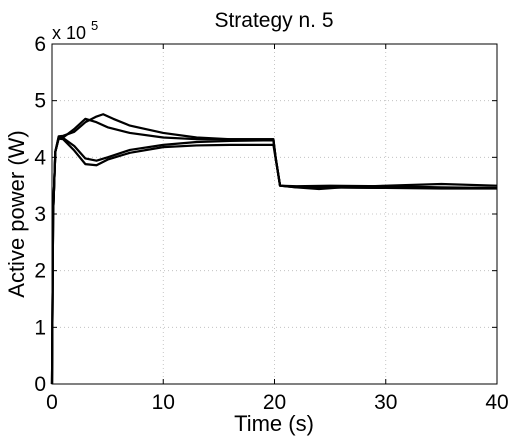 The width and height of the screenshot is (514, 437). Describe the element at coordinates (40, 44) in the screenshot. I see `y-tick-label: 6` at that location.